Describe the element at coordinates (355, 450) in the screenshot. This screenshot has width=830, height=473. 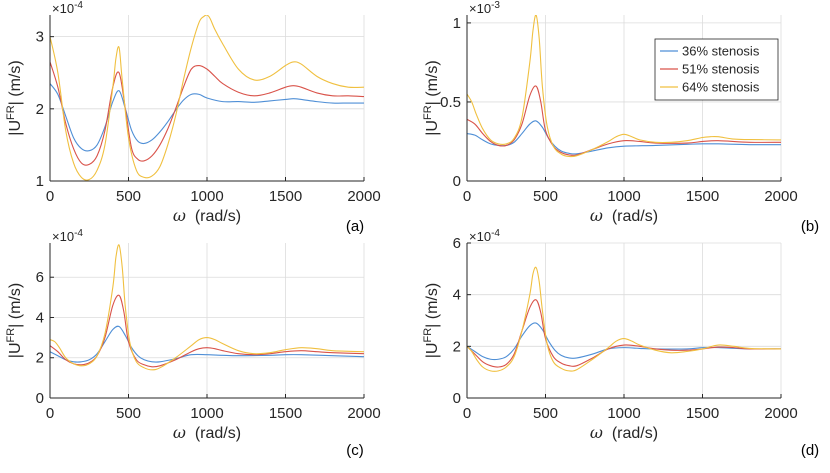
I see `panel-label: (c)` at that location.